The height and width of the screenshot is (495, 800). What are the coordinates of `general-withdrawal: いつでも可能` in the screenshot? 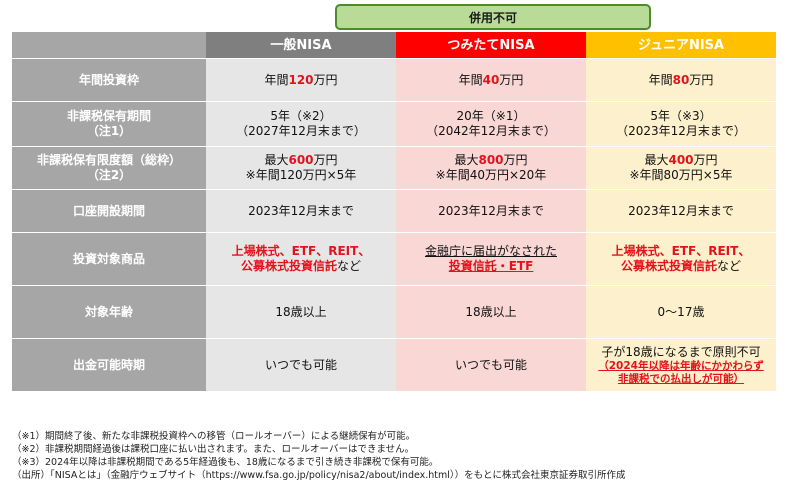 It's located at (301, 365).